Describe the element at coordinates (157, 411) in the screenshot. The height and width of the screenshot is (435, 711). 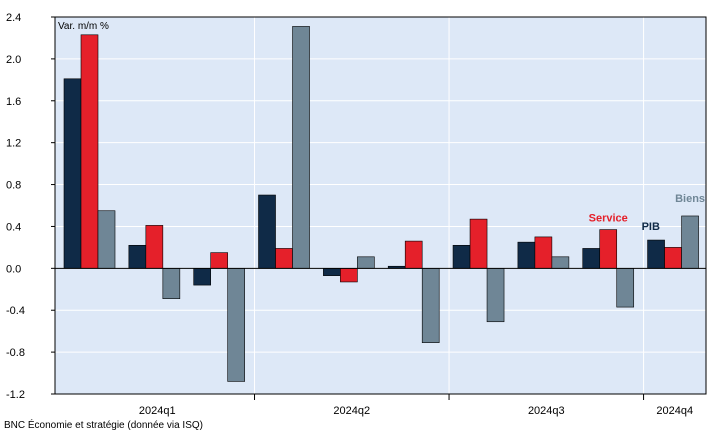
I see `x-tick-label: 2024q1` at that location.